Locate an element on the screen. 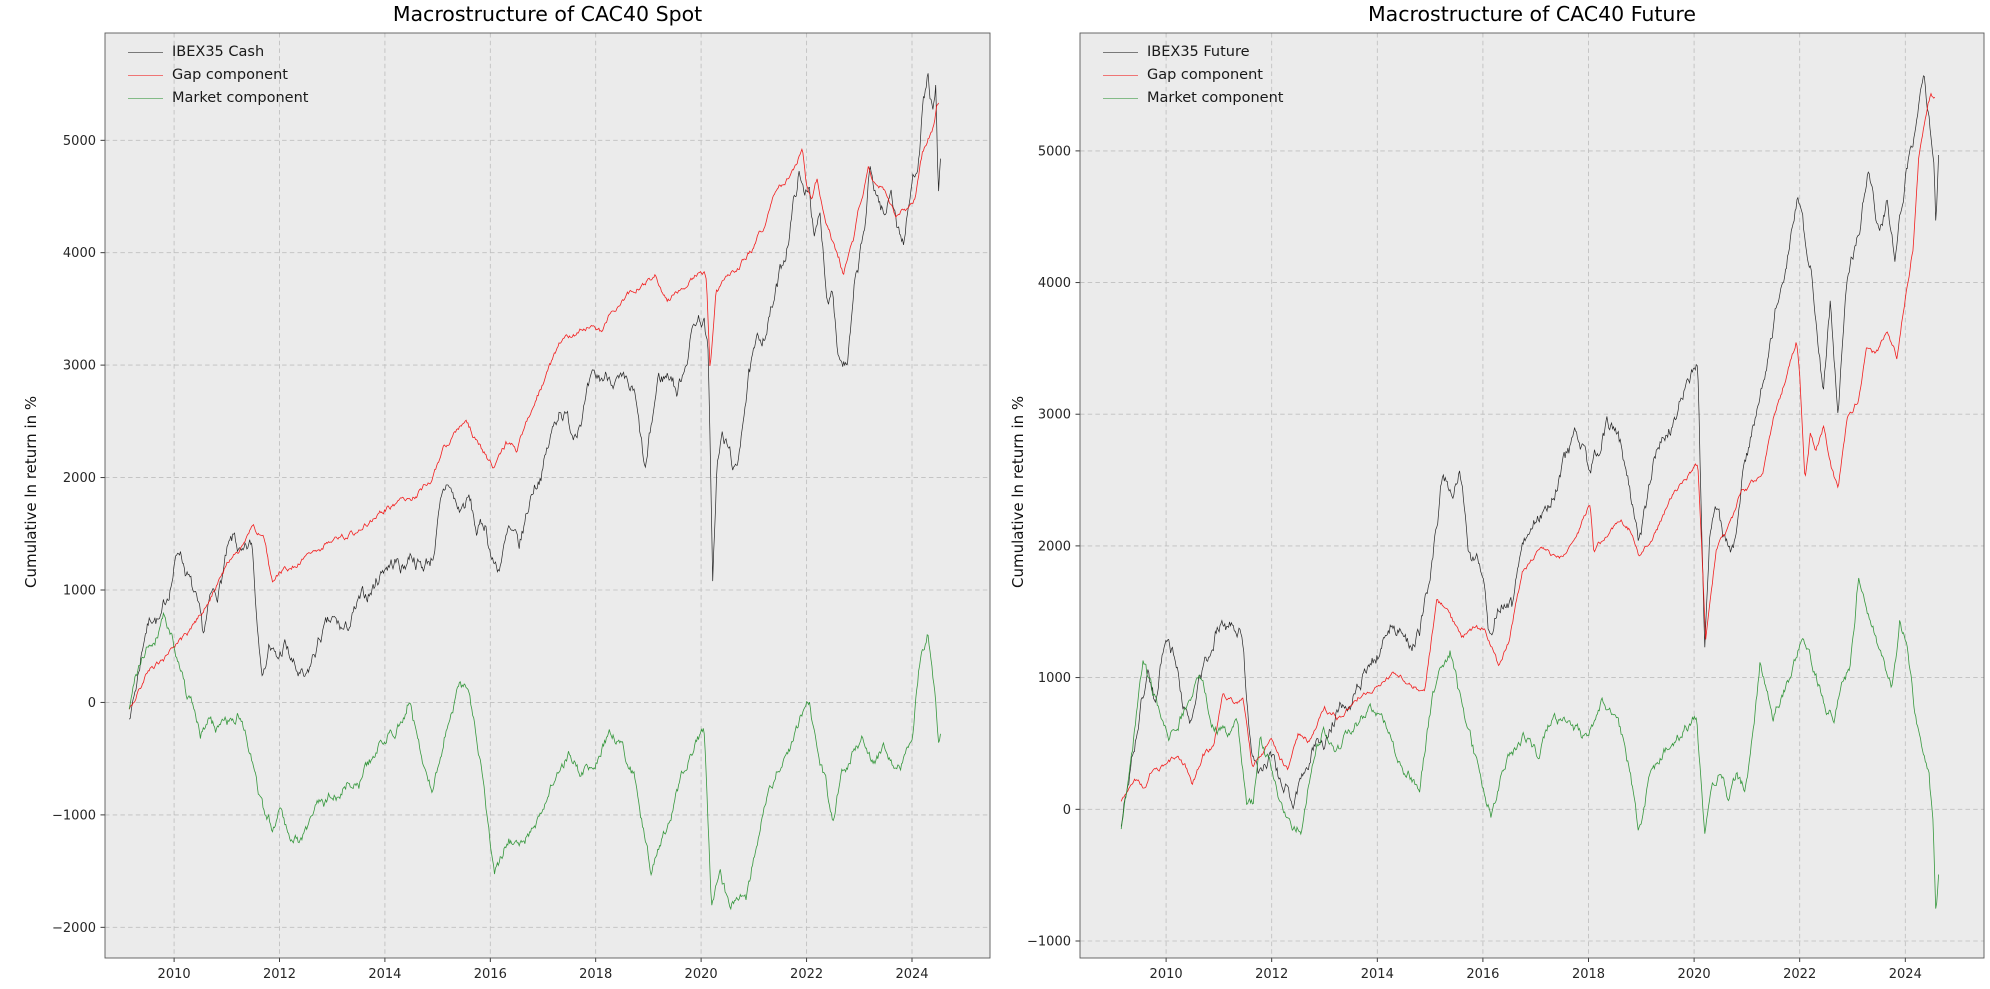  chart-title-spot: Macrostructure of CAC40 Spot is located at coordinates (547, 14).